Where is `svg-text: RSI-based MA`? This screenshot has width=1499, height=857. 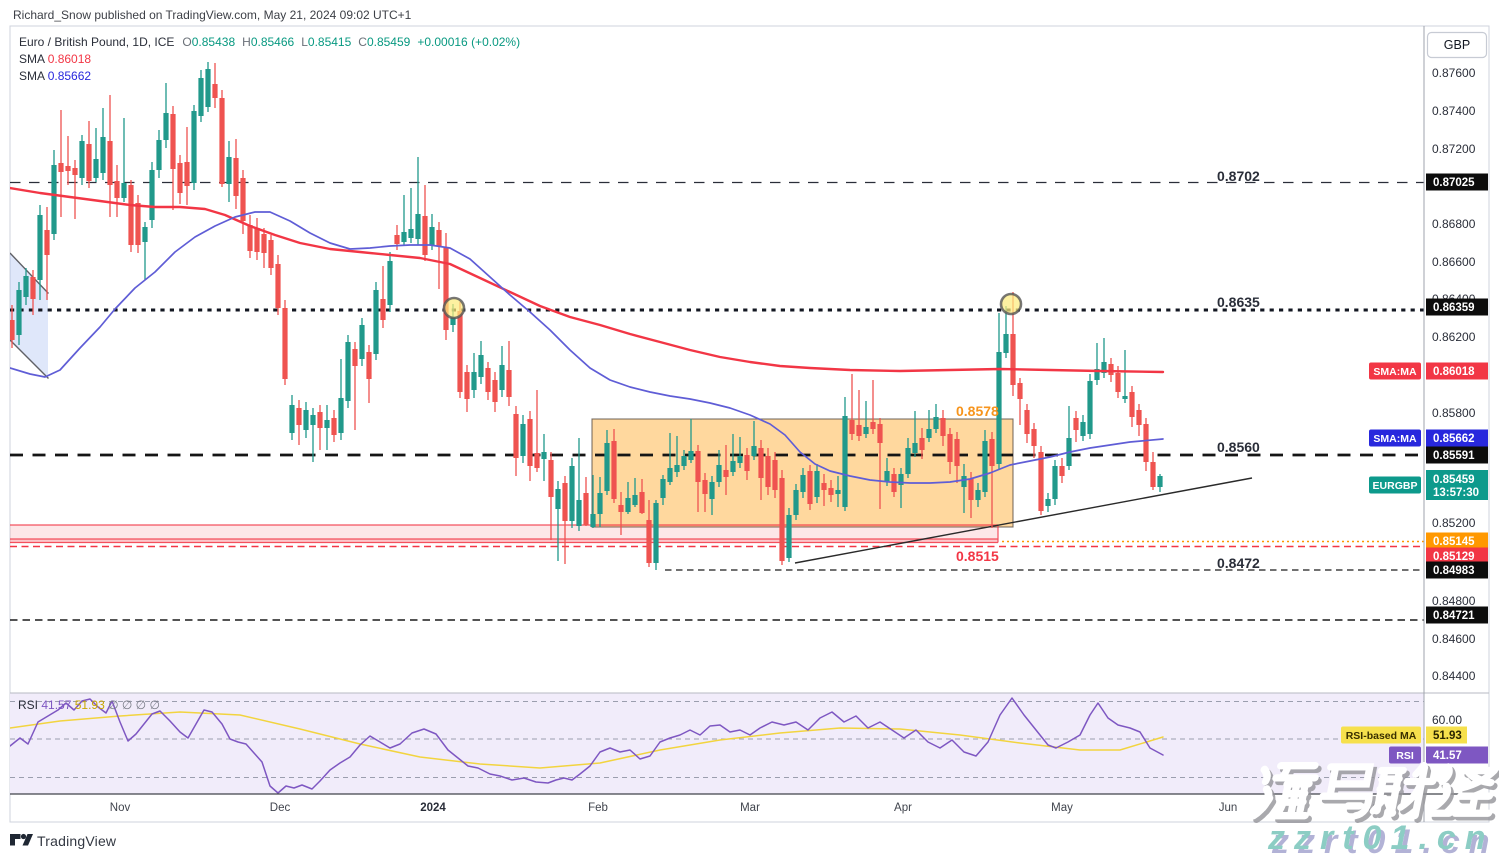 svg-text: RSI-based MA is located at coordinates (1381, 736).